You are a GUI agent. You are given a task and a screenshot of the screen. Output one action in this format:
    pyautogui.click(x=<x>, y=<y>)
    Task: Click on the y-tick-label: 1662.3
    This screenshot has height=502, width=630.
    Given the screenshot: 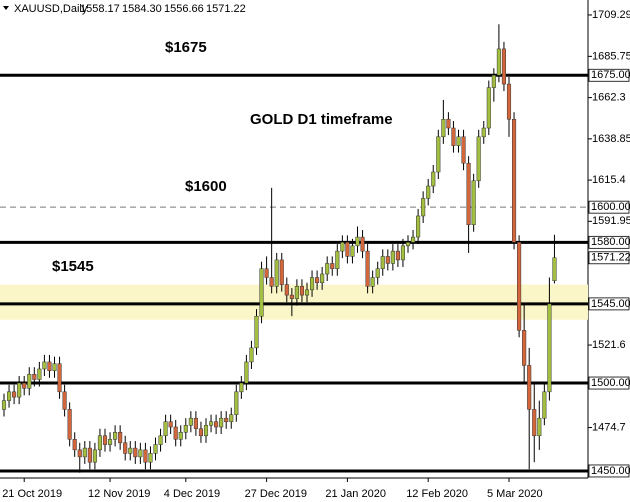 What is the action you would take?
    pyautogui.click(x=609, y=98)
    